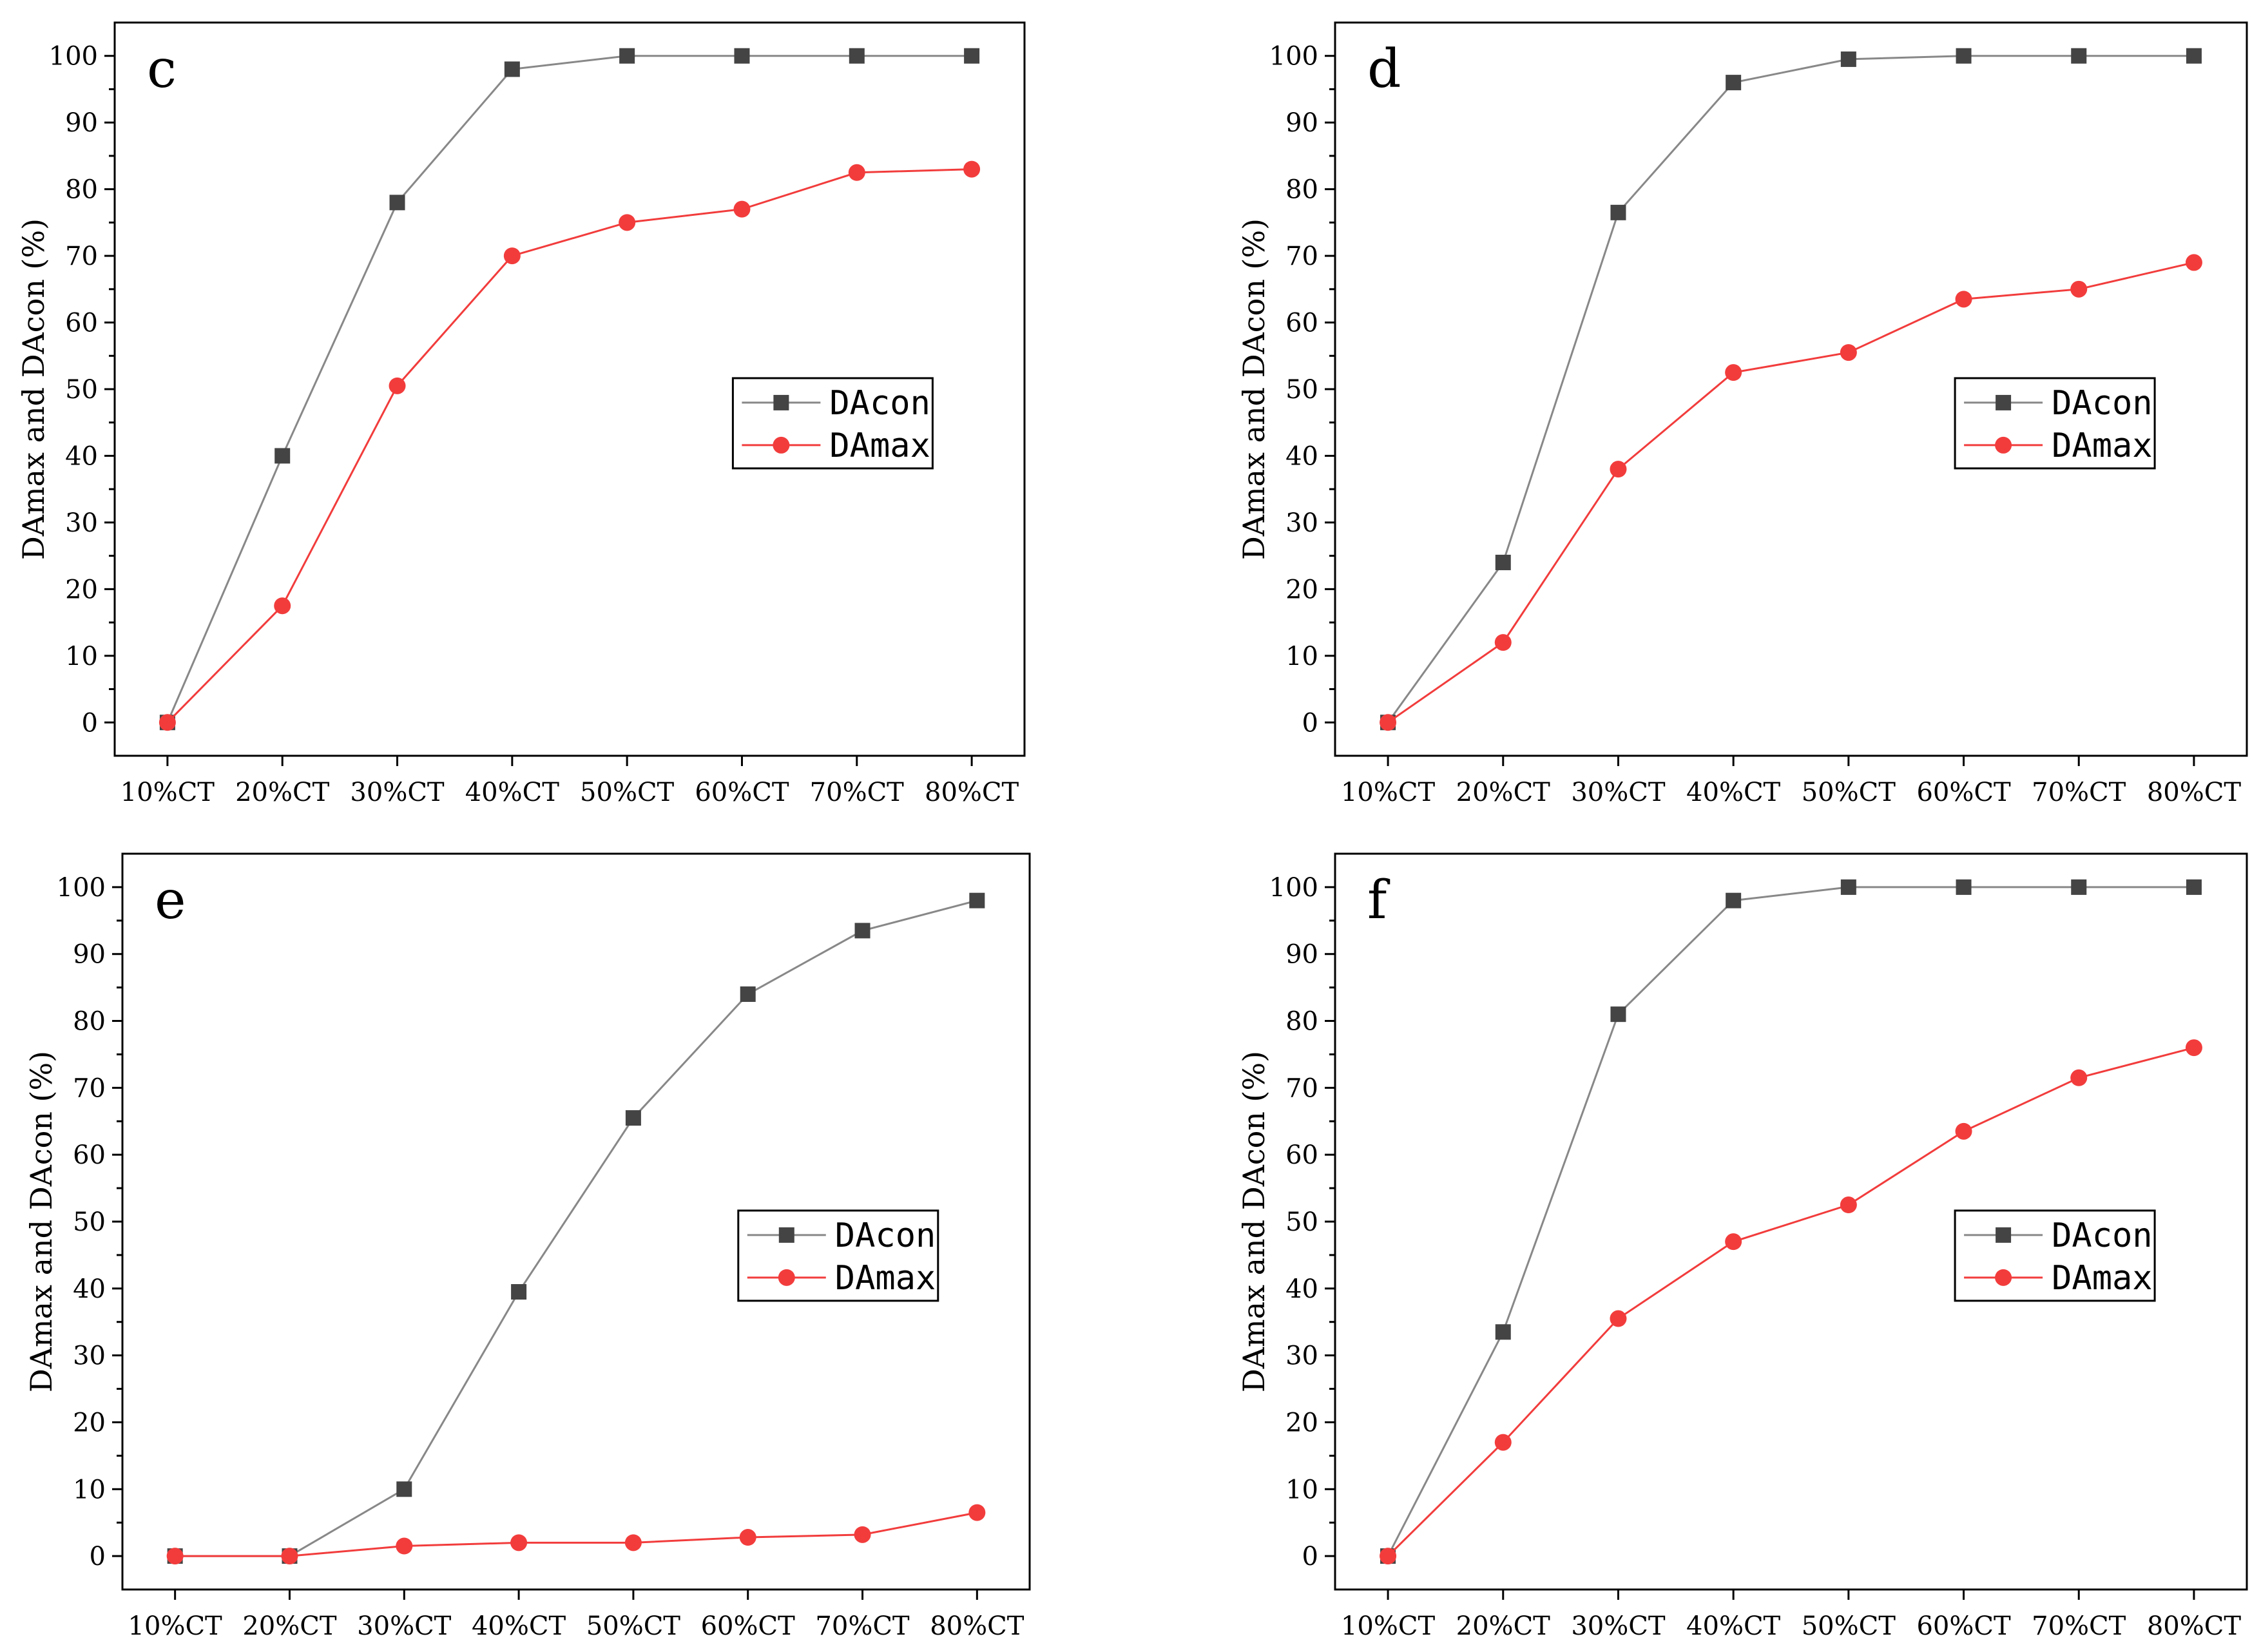 The image size is (2261, 1652). What do you see at coordinates (1503, 1626) in the screenshot?
I see `x-tick-label: 20%CT` at bounding box center [1503, 1626].